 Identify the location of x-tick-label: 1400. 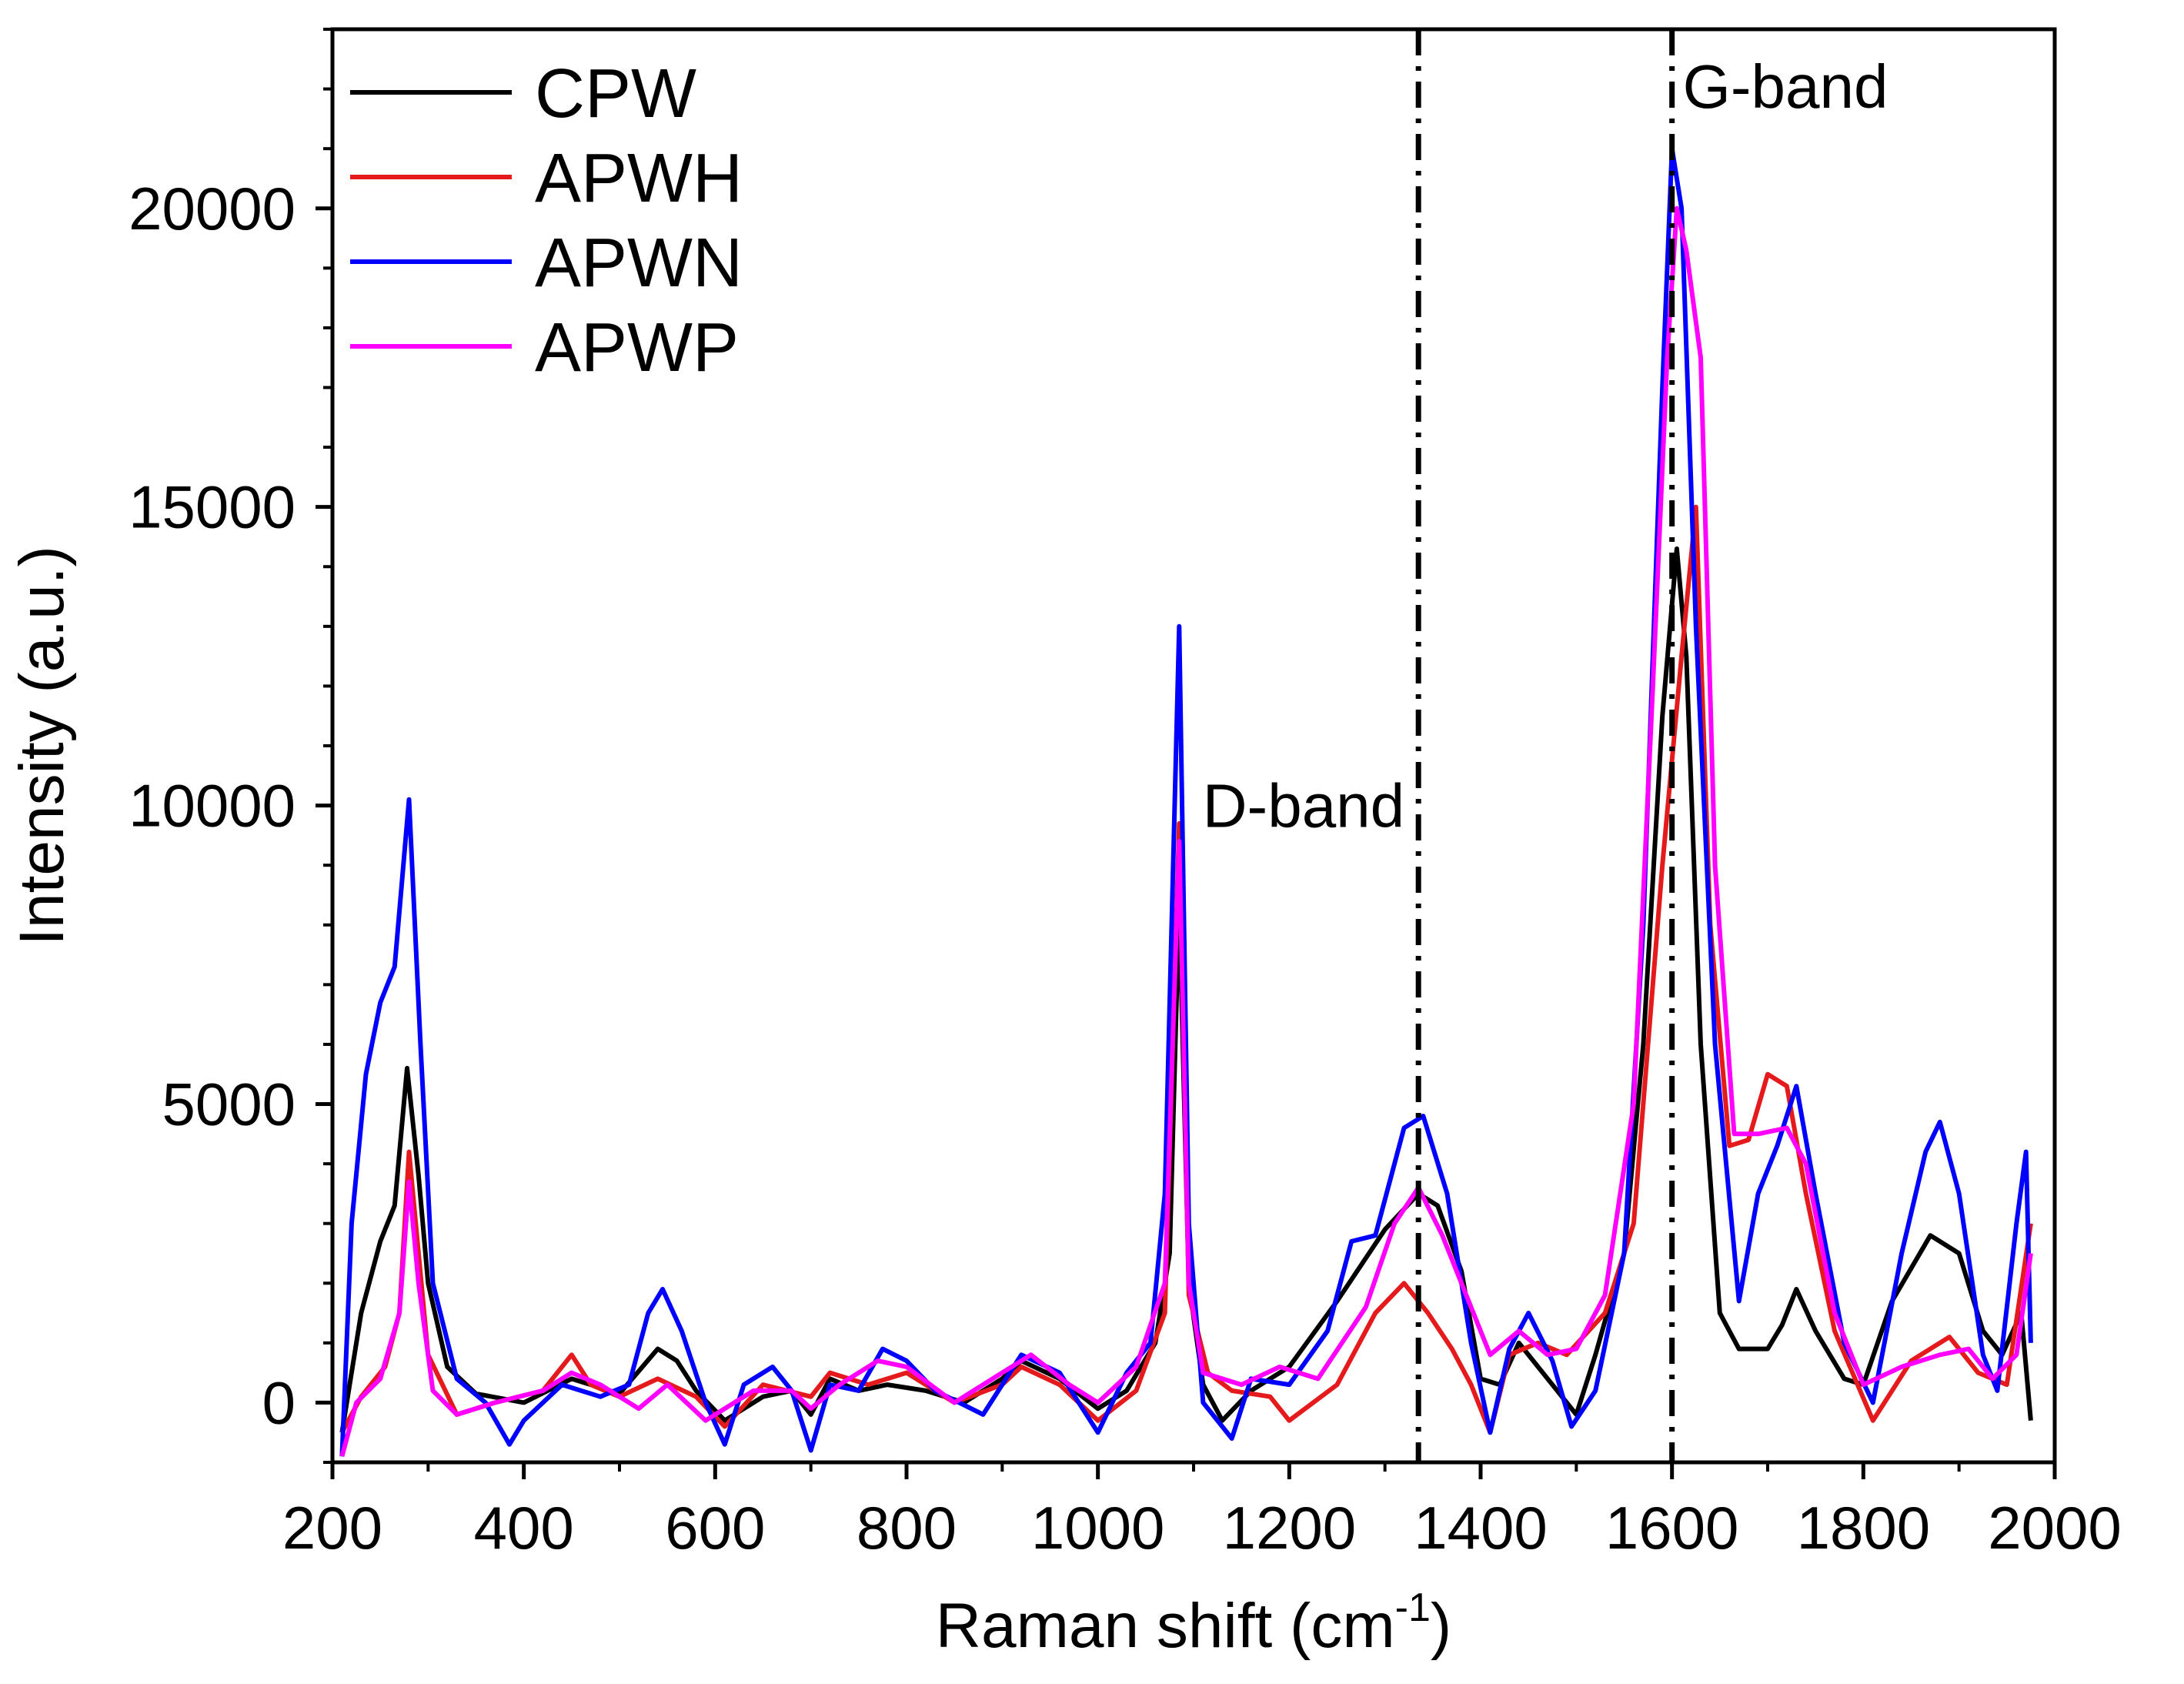
(1481, 1528).